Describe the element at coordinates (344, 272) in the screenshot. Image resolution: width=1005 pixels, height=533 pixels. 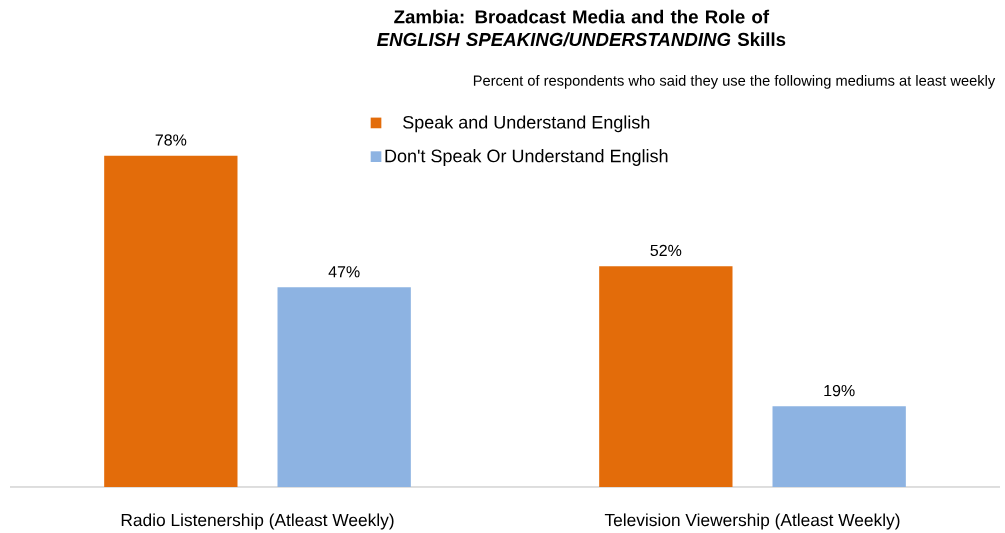
I see `data-label: 47%` at that location.